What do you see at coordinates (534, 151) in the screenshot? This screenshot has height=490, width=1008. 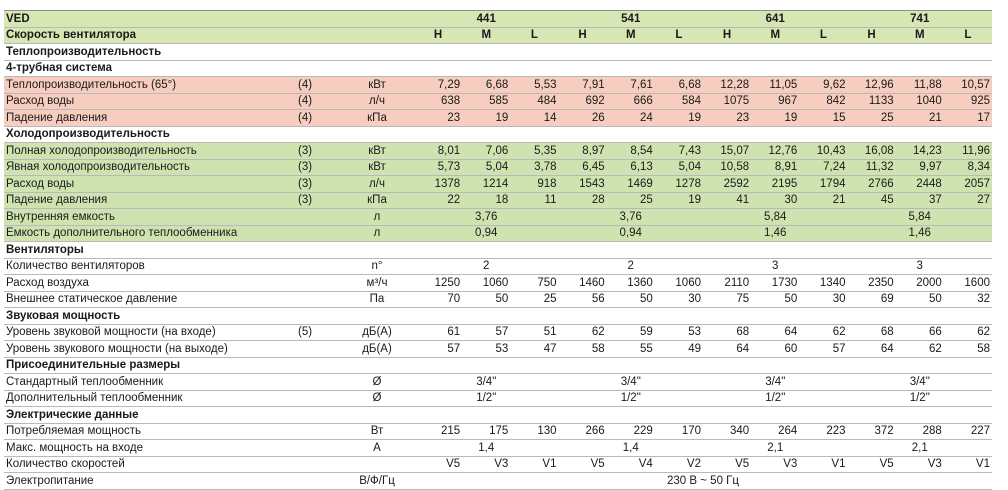 I see `value-cell: 5,35` at bounding box center [534, 151].